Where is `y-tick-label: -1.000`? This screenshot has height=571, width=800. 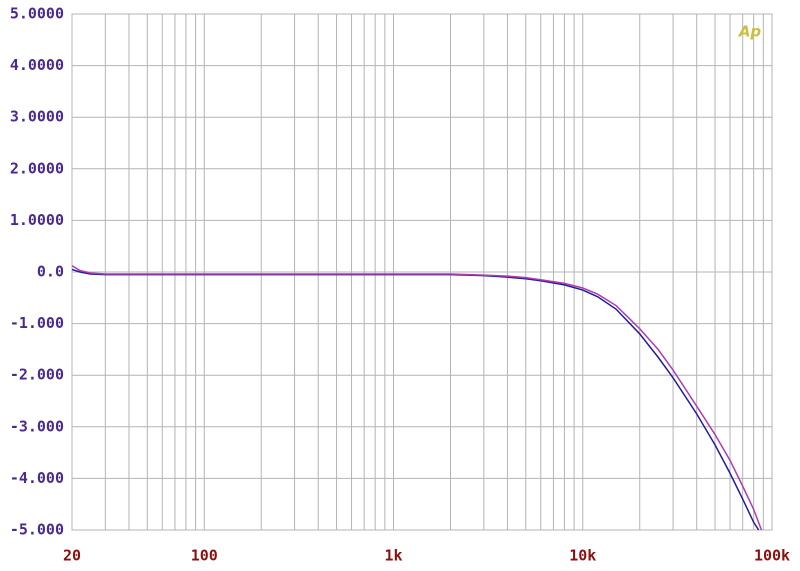 y-tick-label: -1.000 is located at coordinates (37, 323).